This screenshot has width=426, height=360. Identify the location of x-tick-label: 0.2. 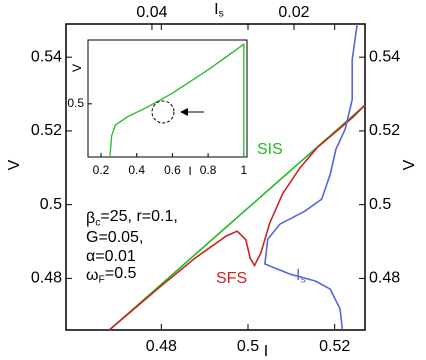
(101, 170).